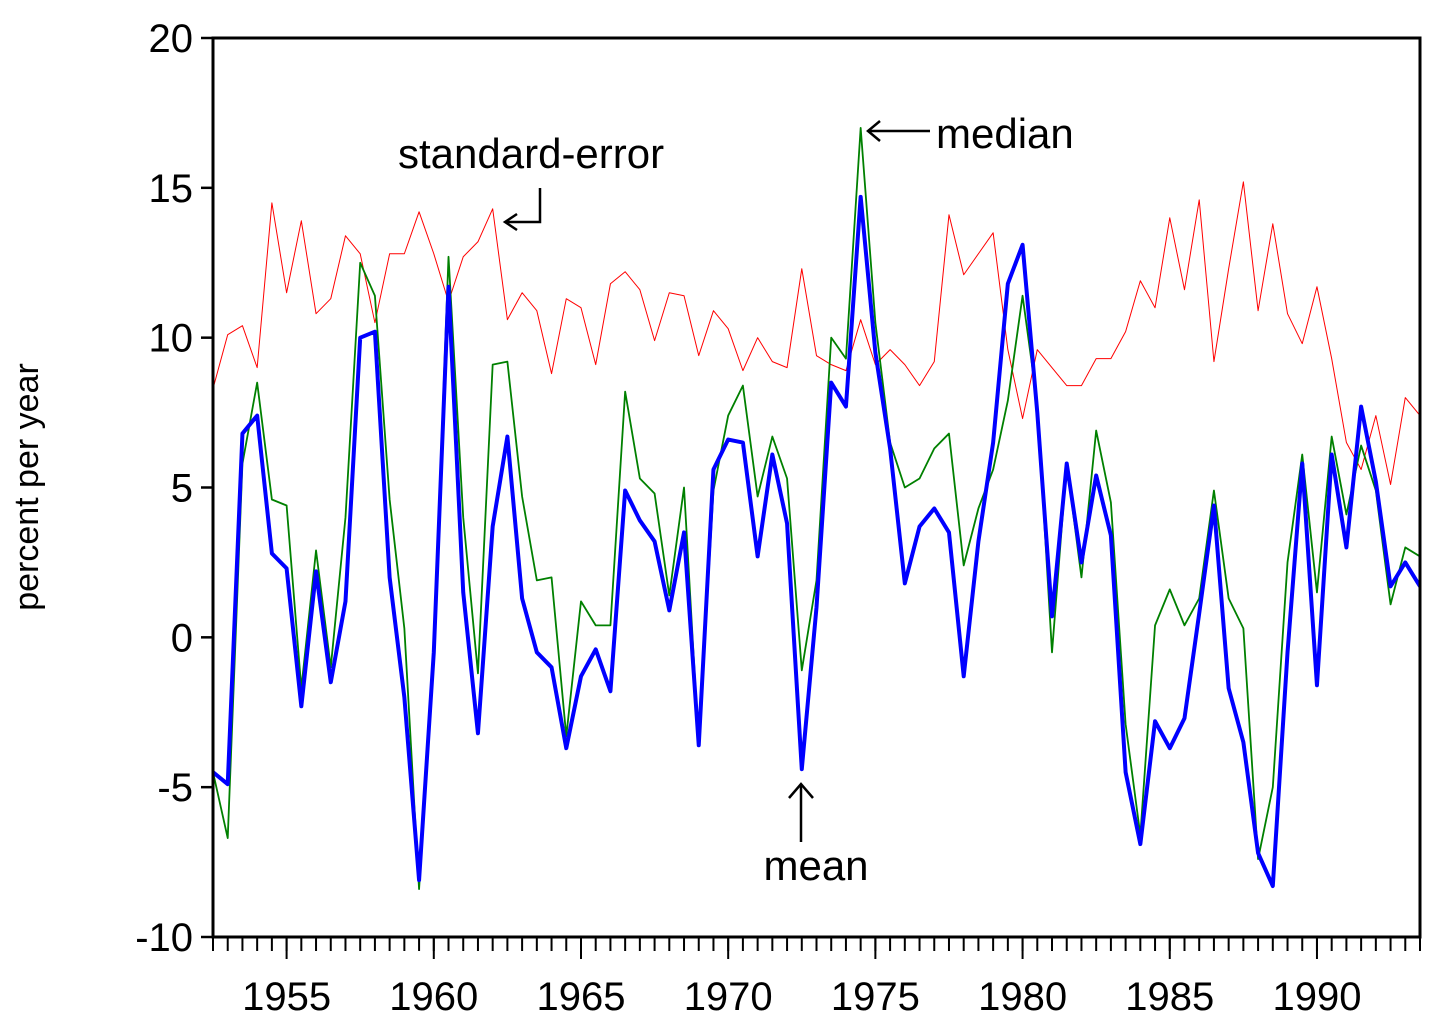 Image resolution: width=1431 pixels, height=1021 pixels. What do you see at coordinates (175, 788) in the screenshot?
I see `y-tick-label: -5` at bounding box center [175, 788].